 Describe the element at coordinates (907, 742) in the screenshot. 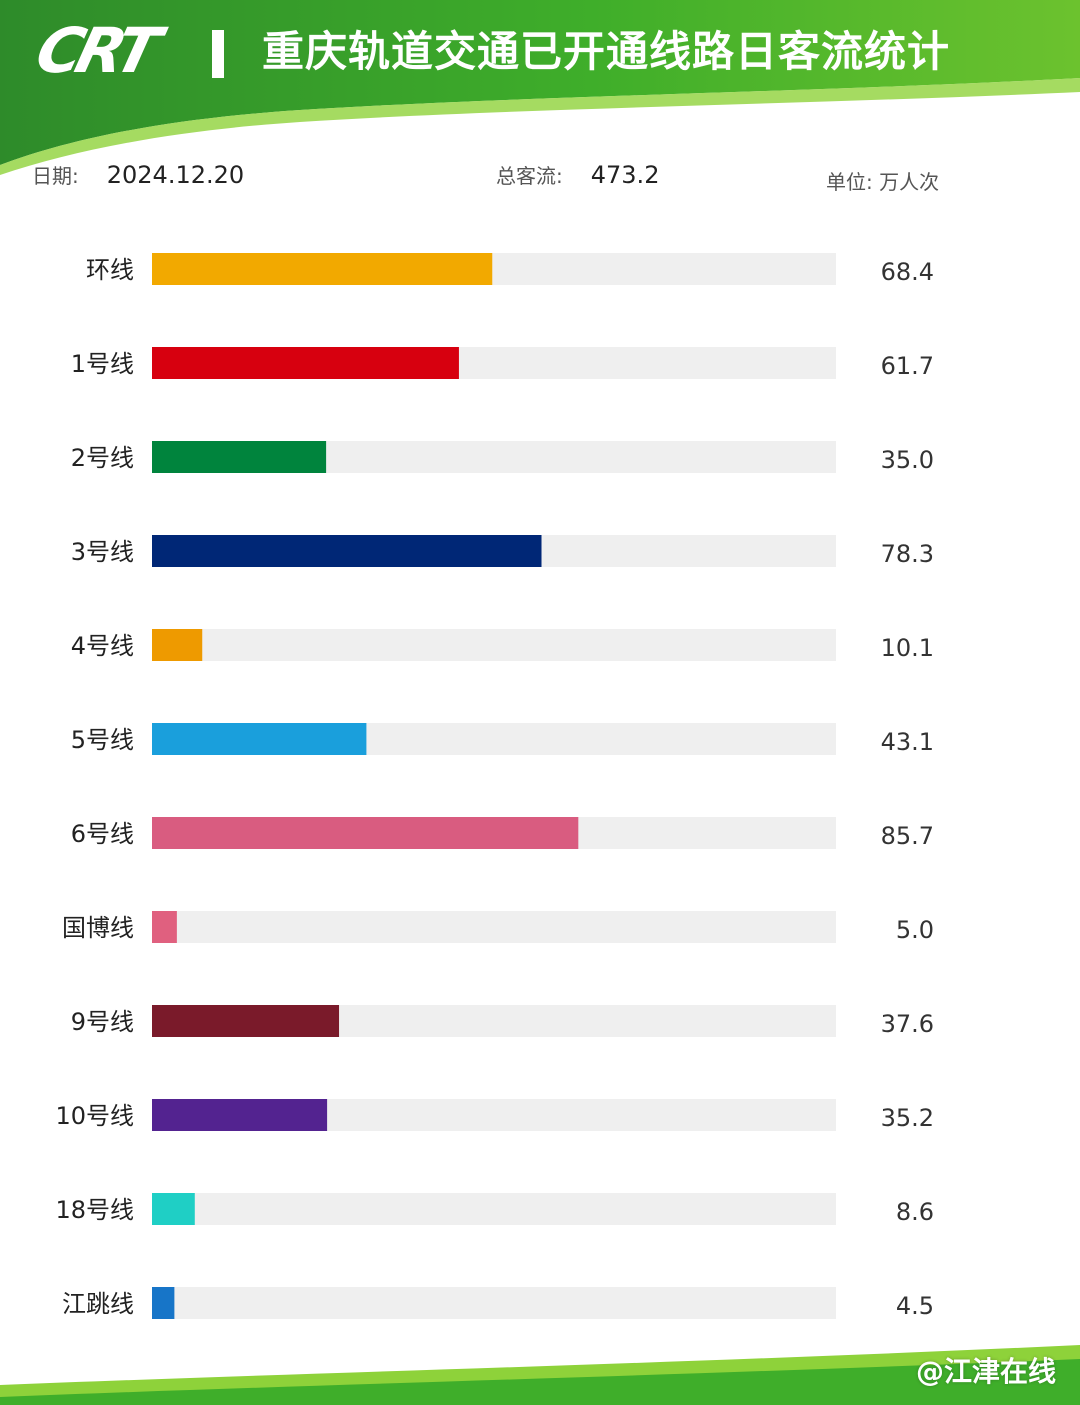

I see `value-label: 43.1` at that location.